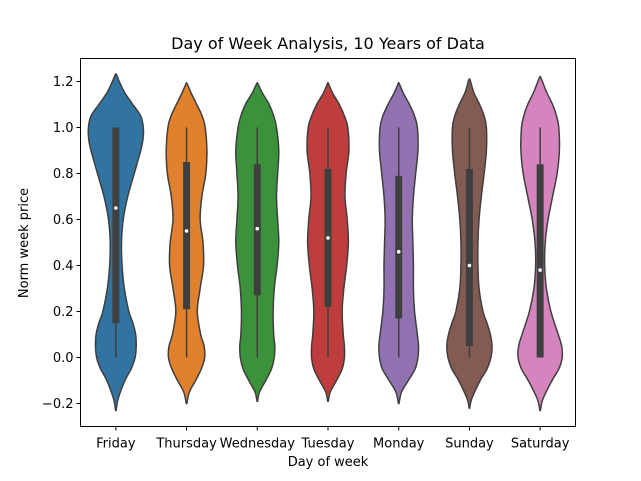  I want to click on median-point-wednesday, so click(257, 228).